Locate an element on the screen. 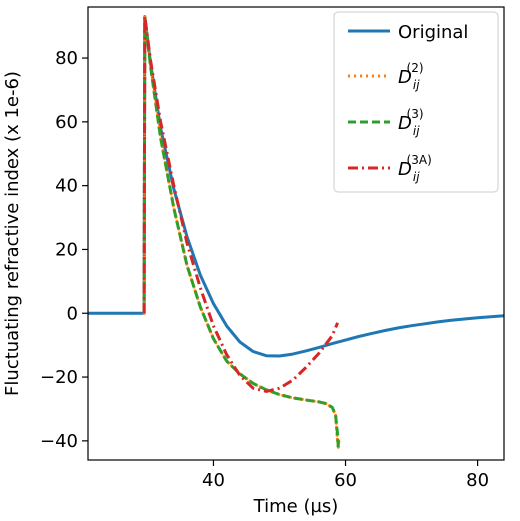 The image size is (520, 521). legend-label-3: Dij(3A) is located at coordinates (415, 168).